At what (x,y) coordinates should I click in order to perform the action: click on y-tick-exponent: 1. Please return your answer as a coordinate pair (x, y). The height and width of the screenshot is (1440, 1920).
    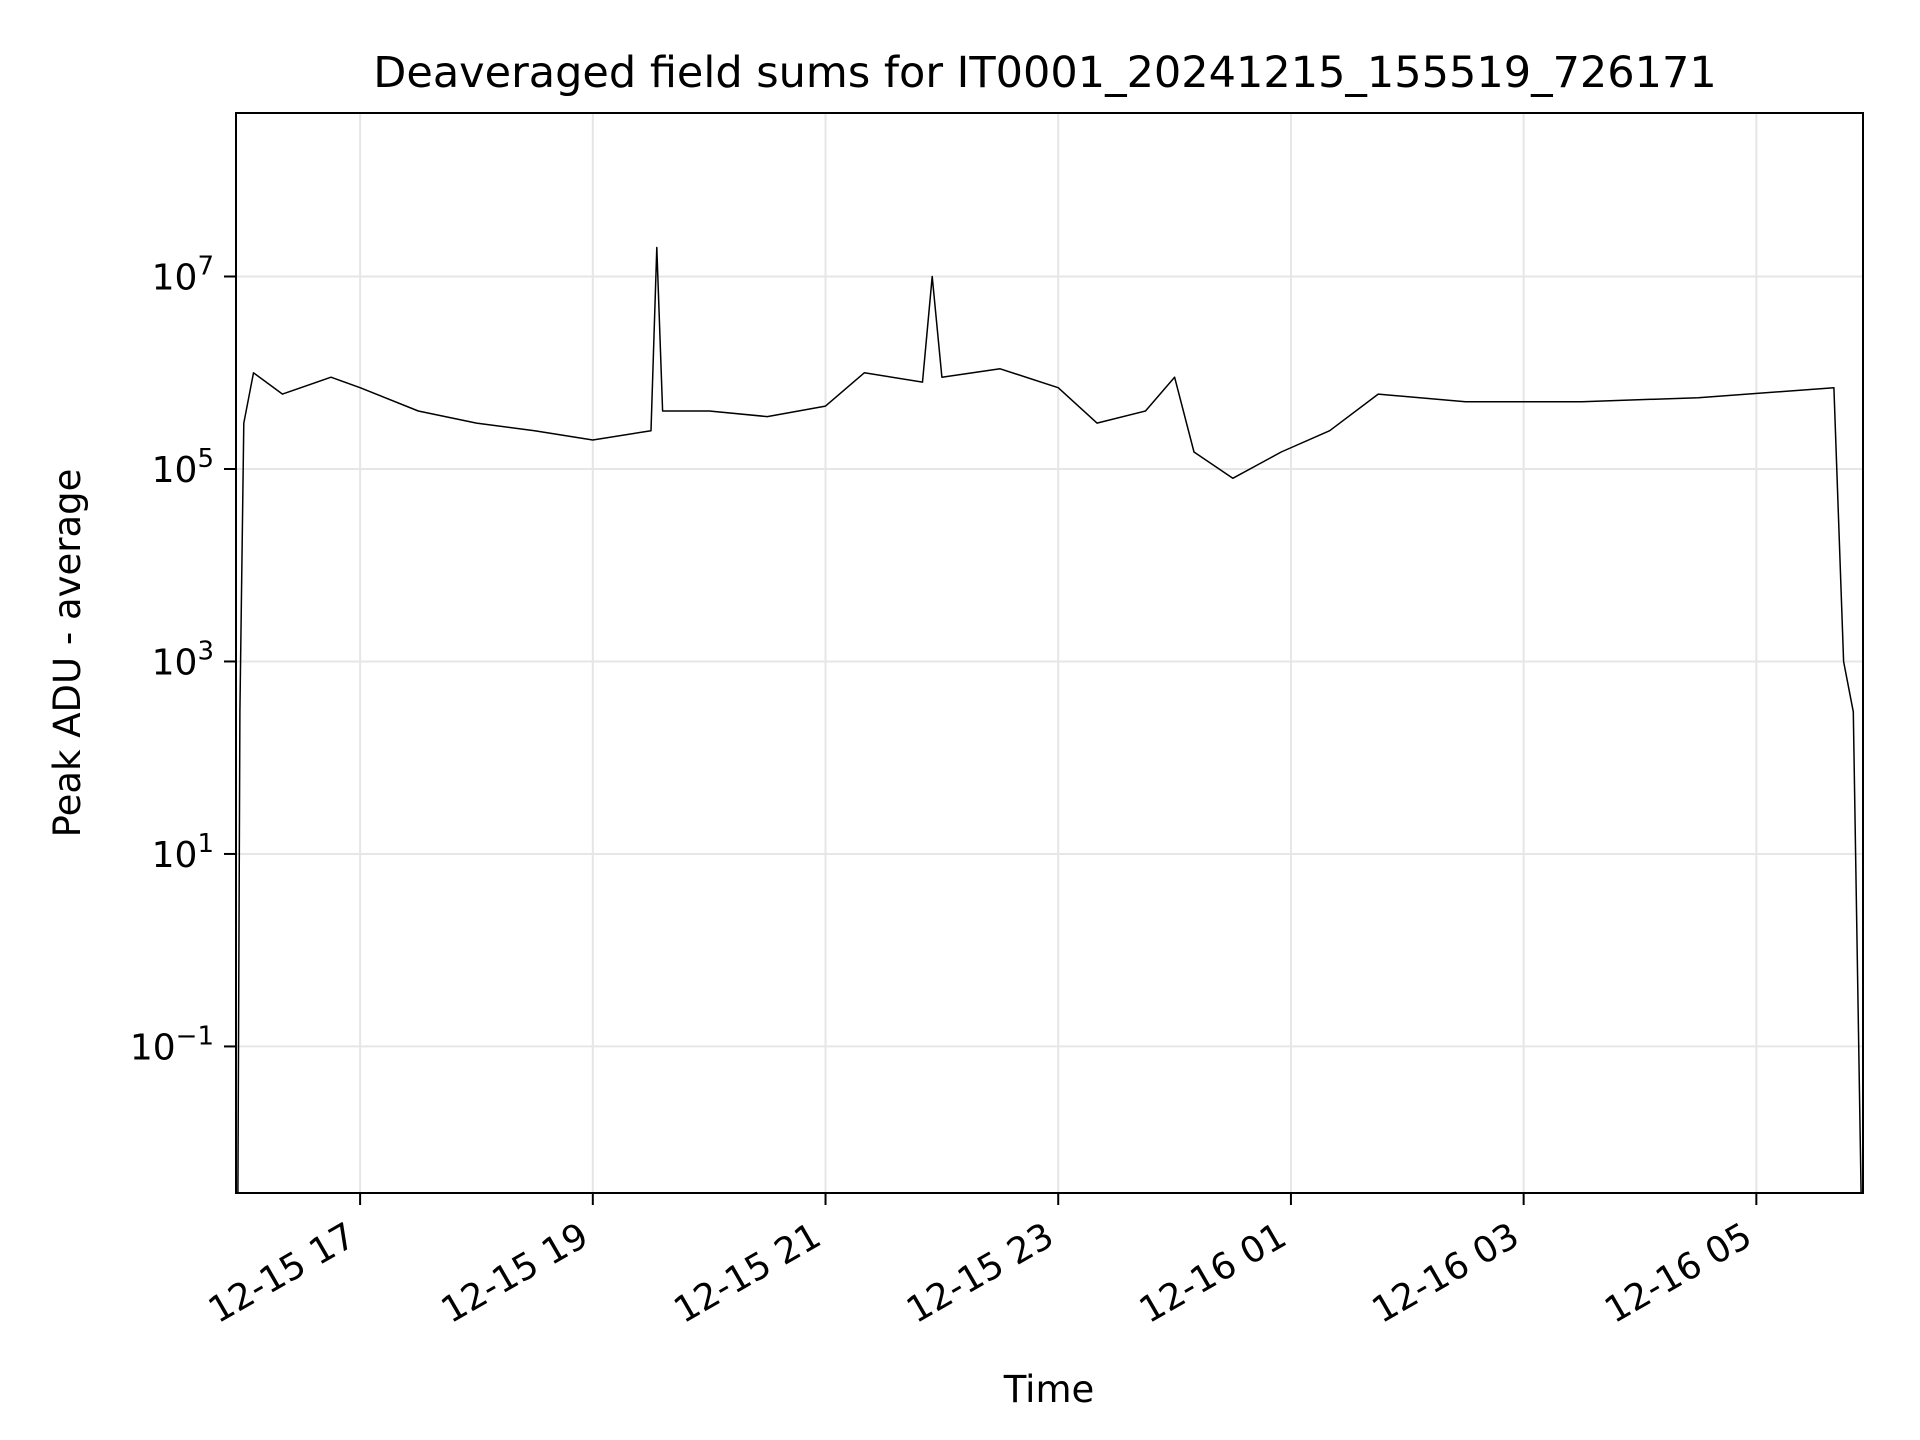
    Looking at the image, I should click on (205, 844).